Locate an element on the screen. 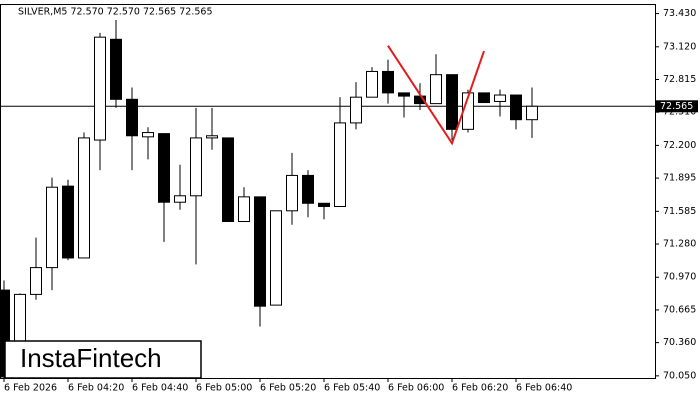 This screenshot has width=700, height=400. x-tick-label: 6 Feb 06:20 is located at coordinates (480, 388).